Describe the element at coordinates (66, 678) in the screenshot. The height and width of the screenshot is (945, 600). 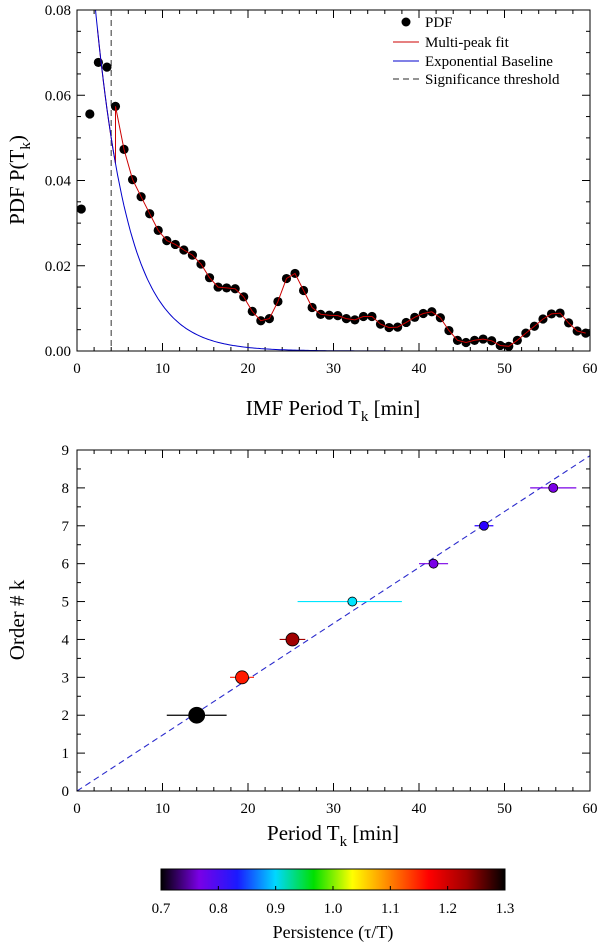
I see `order-y-tick-label: 3` at that location.